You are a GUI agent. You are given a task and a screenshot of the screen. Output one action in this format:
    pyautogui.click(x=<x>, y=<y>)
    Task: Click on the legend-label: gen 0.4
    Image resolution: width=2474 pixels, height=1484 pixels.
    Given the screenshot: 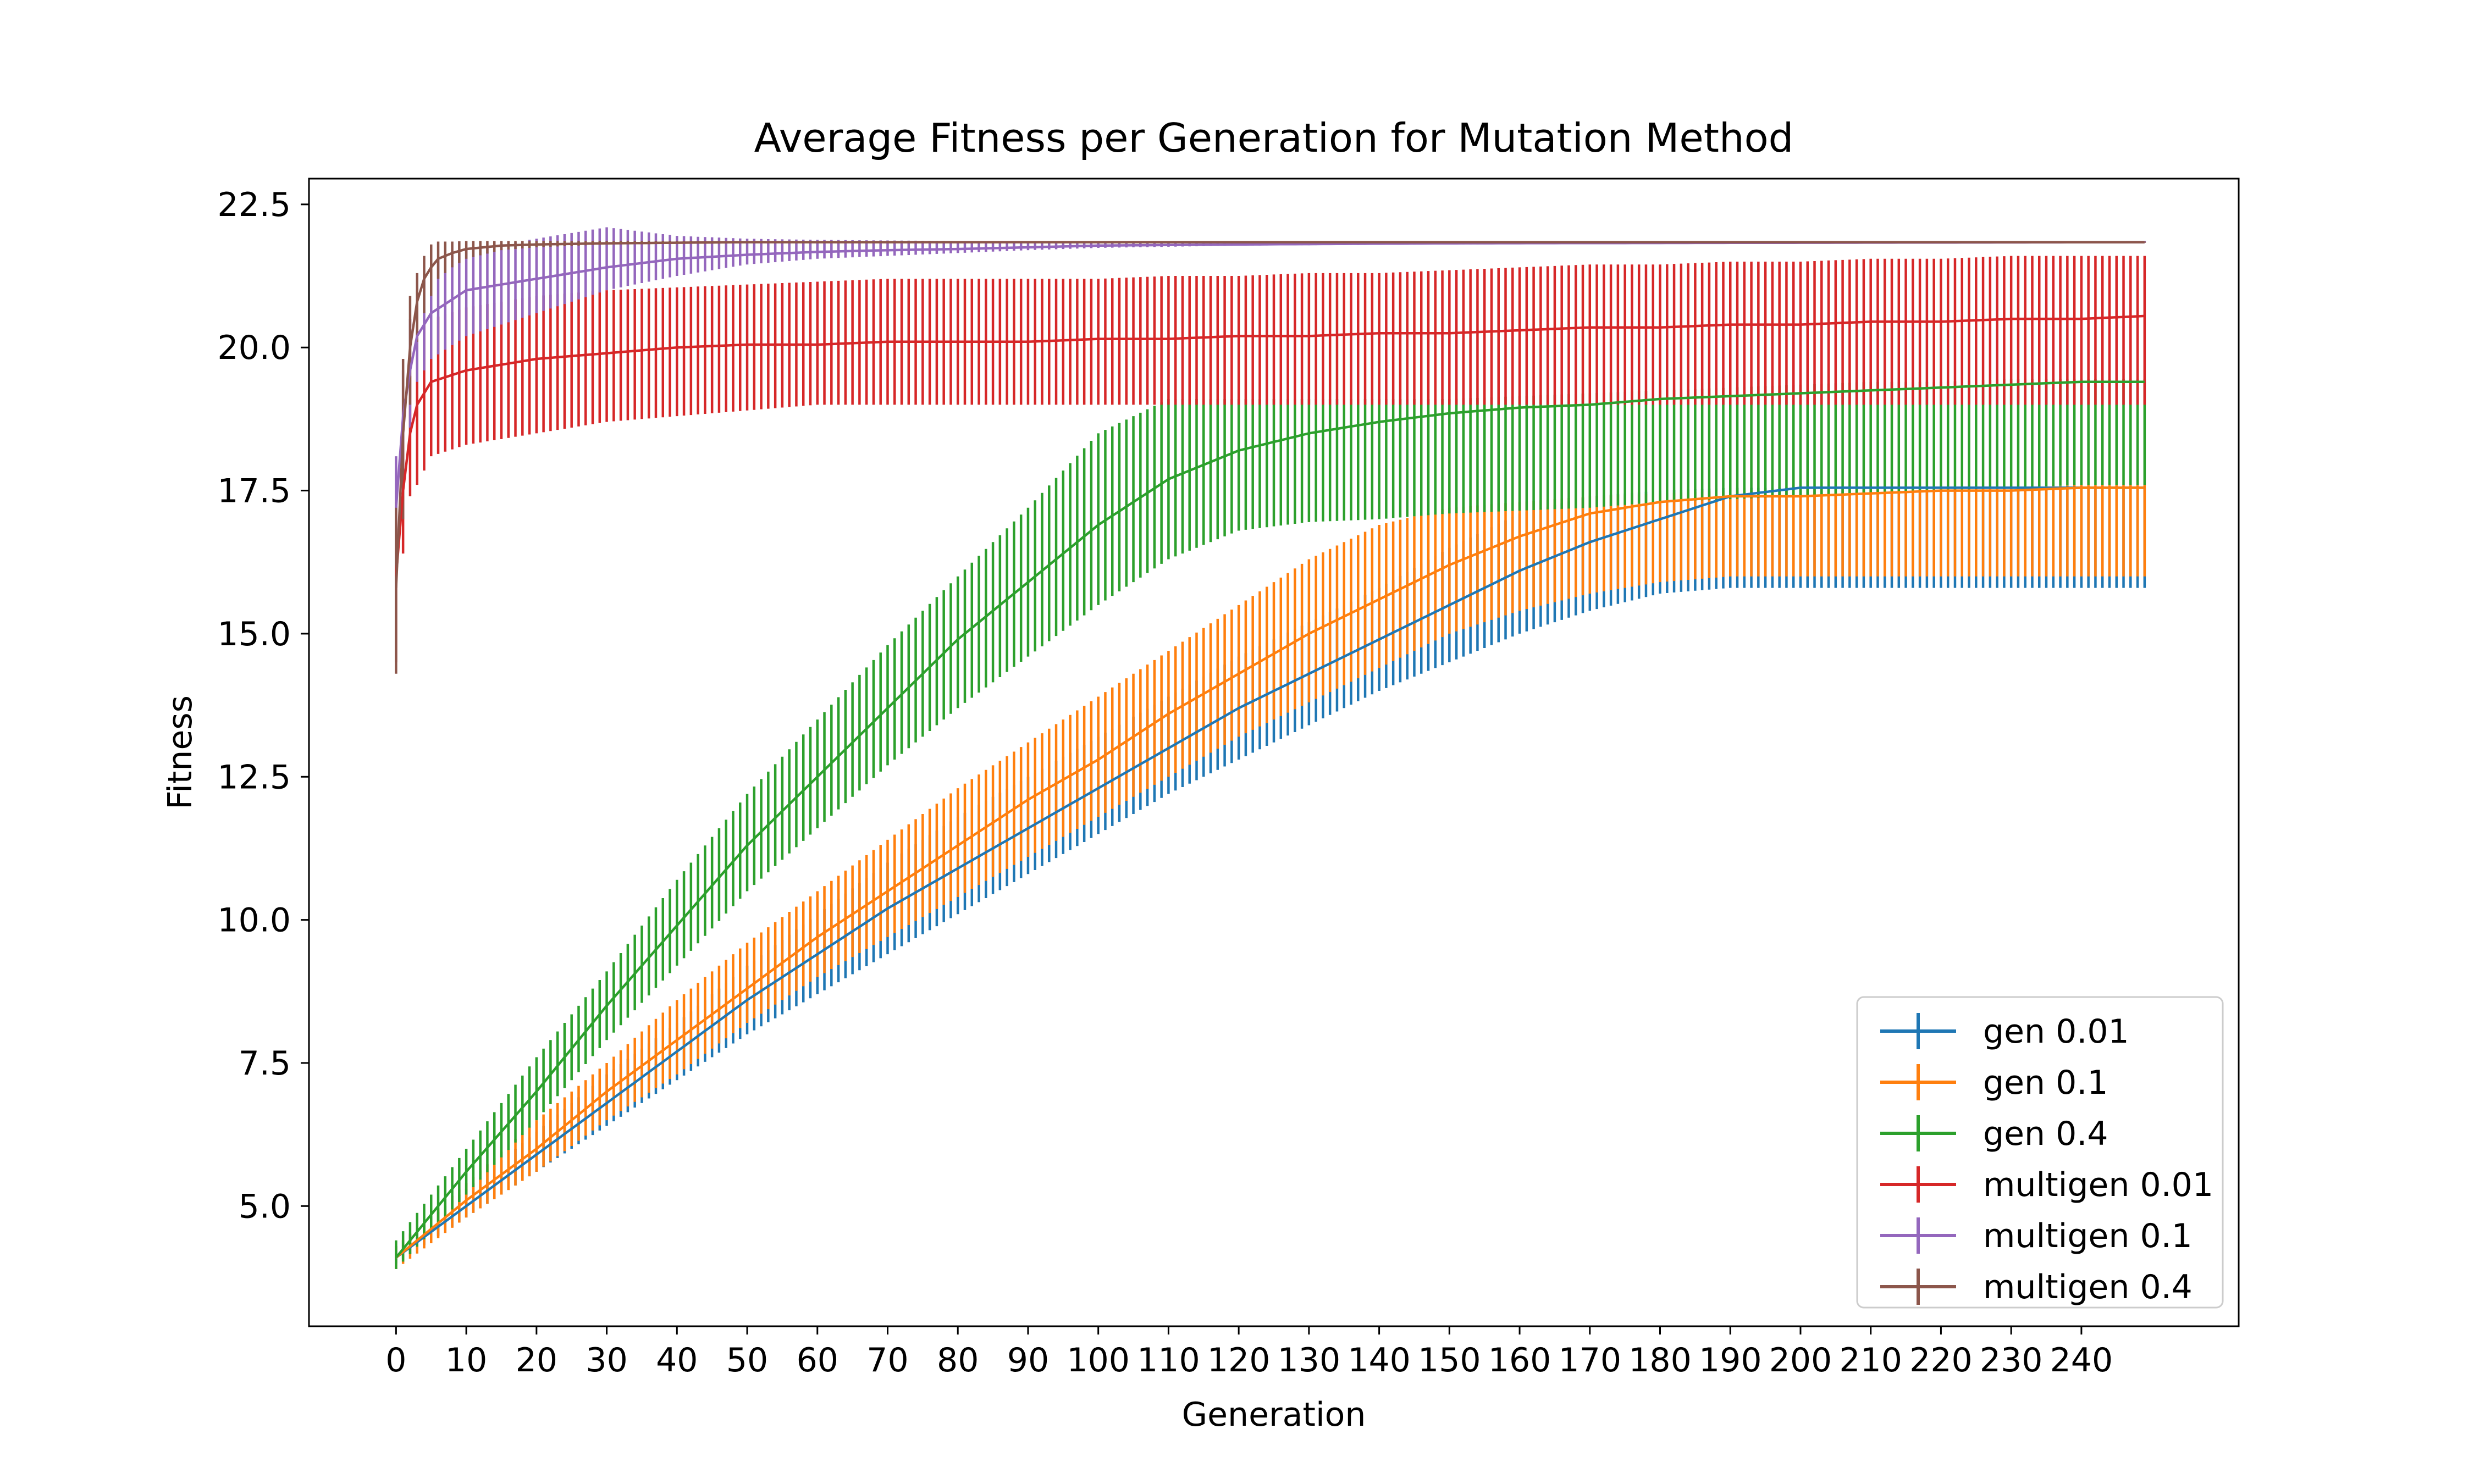 What is the action you would take?
    pyautogui.click(x=2046, y=1134)
    